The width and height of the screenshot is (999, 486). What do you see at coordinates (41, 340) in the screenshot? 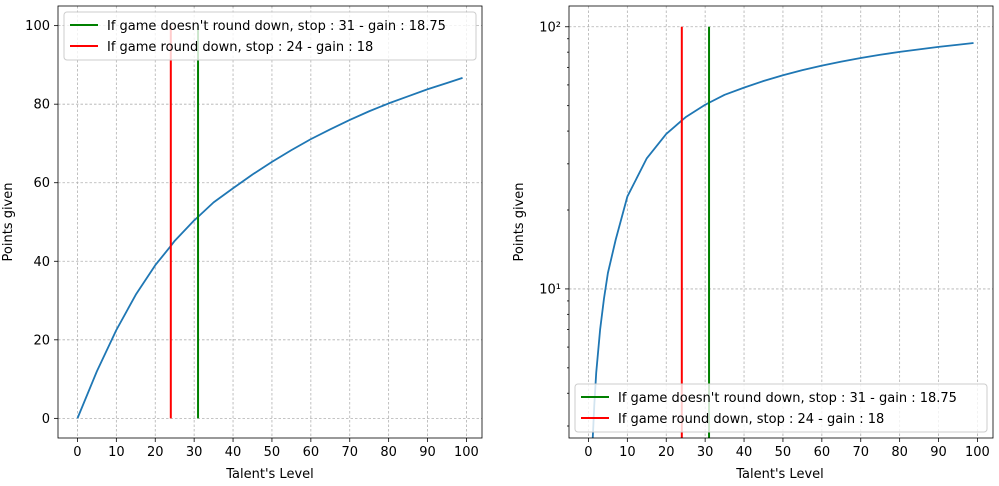
I see `left-y-tick-label: 20` at bounding box center [41, 340].